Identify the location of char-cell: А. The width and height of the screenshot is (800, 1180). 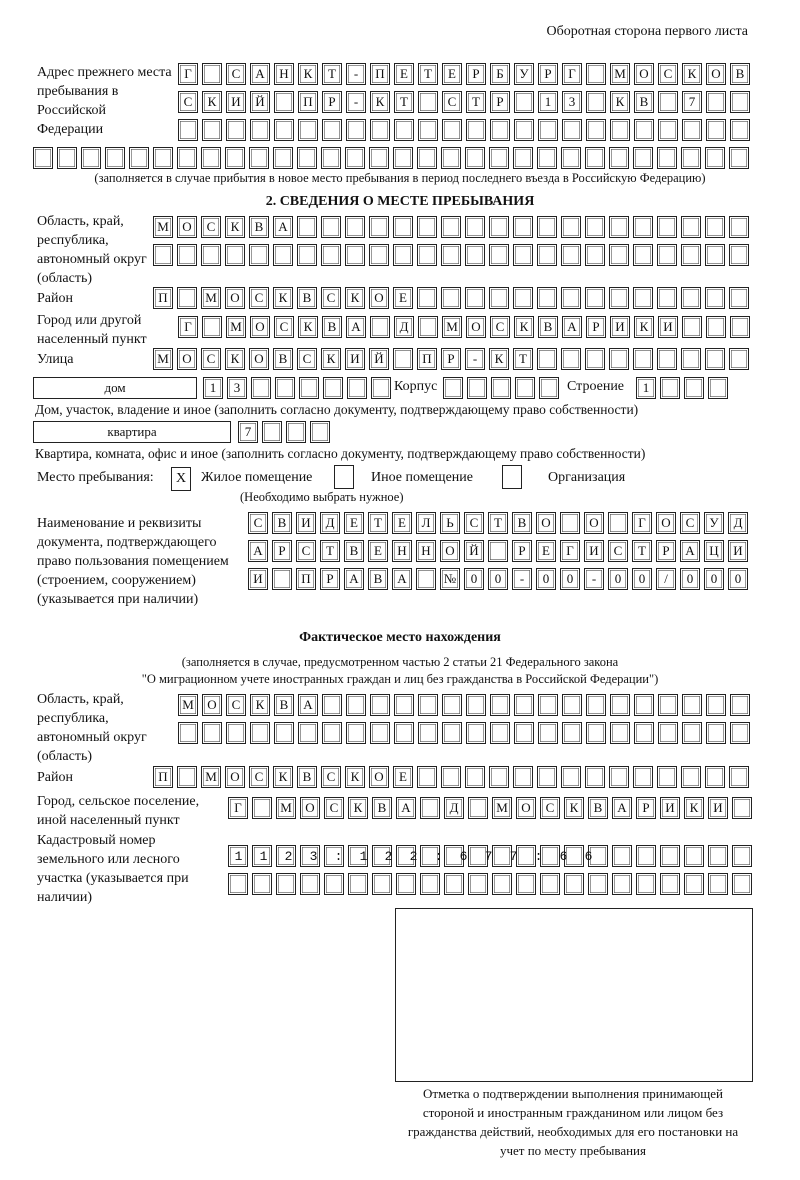
(283, 227).